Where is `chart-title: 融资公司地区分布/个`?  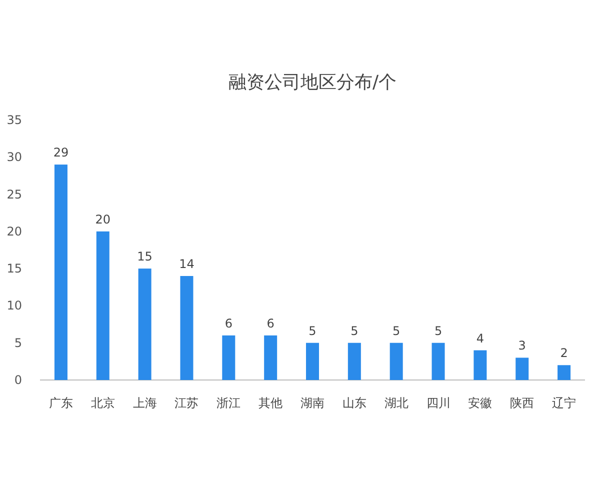
chart-title: 融资公司地区分布/个 is located at coordinates (312, 82).